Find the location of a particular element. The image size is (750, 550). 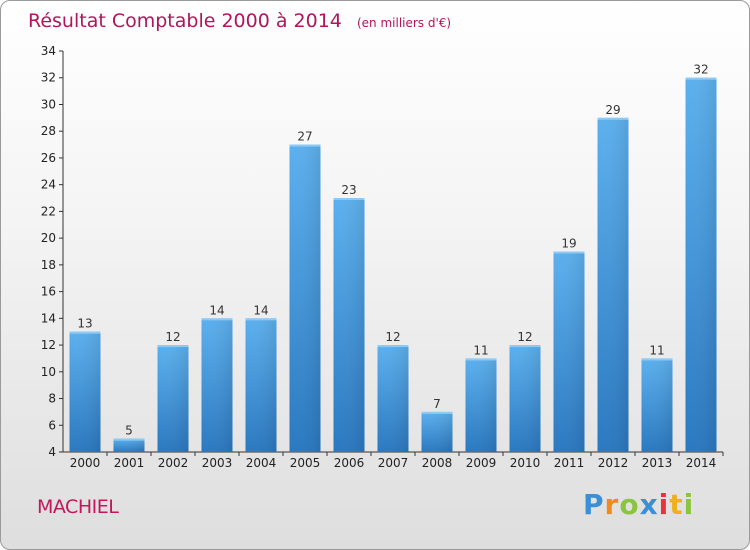

bar-top-2014 is located at coordinates (701, 78).